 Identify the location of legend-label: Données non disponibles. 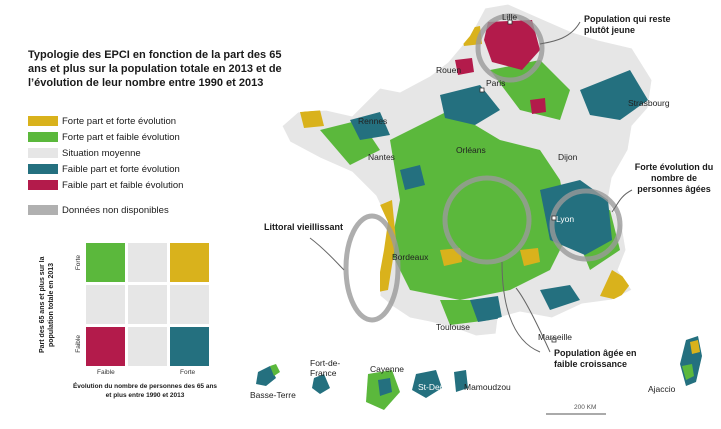
(115, 210).